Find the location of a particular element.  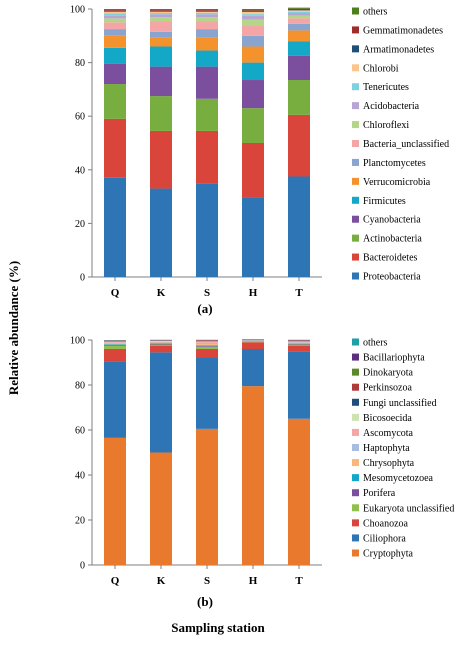

y-tick-label: 60 is located at coordinates (80, 431).